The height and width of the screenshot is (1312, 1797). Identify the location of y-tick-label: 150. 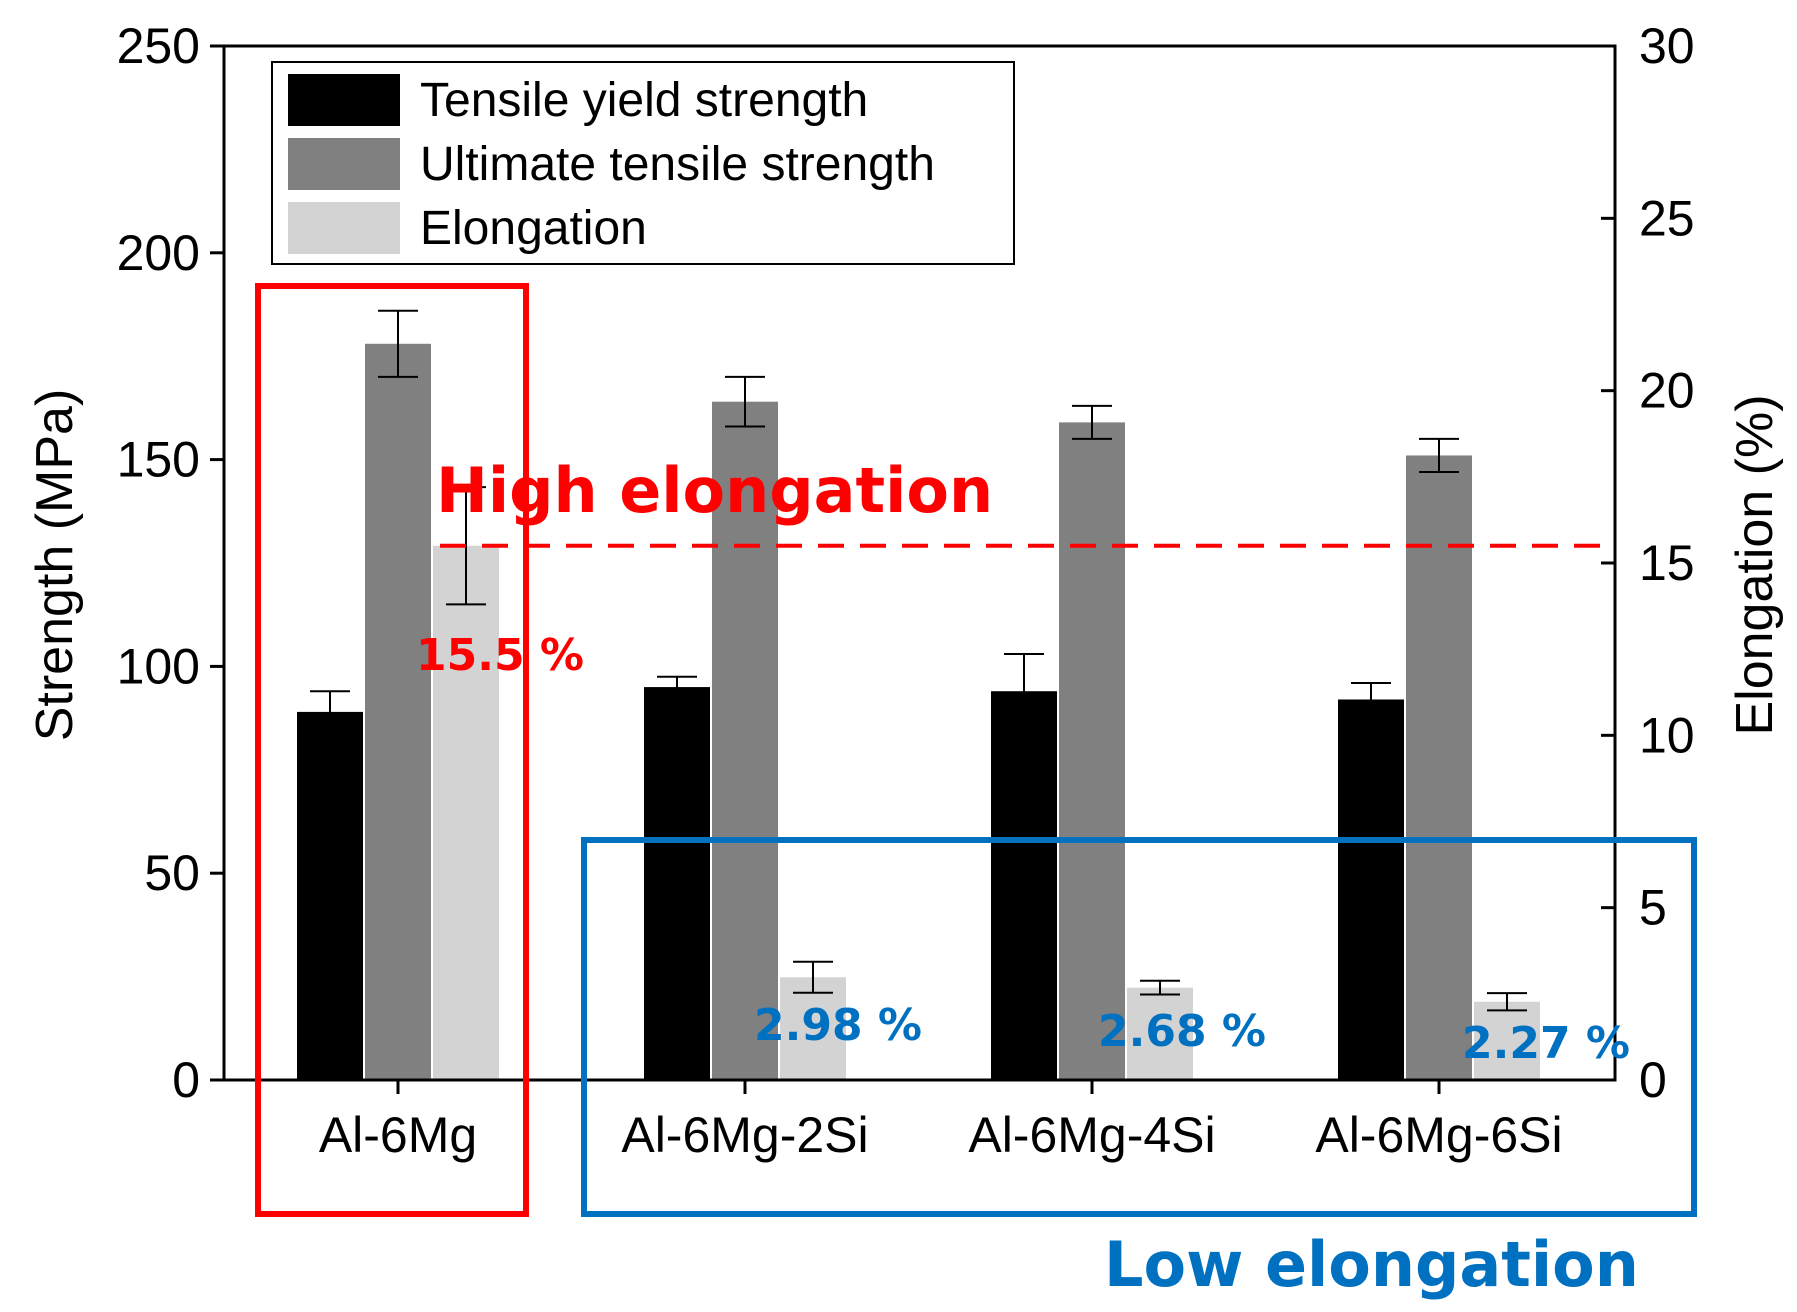
(158, 460).